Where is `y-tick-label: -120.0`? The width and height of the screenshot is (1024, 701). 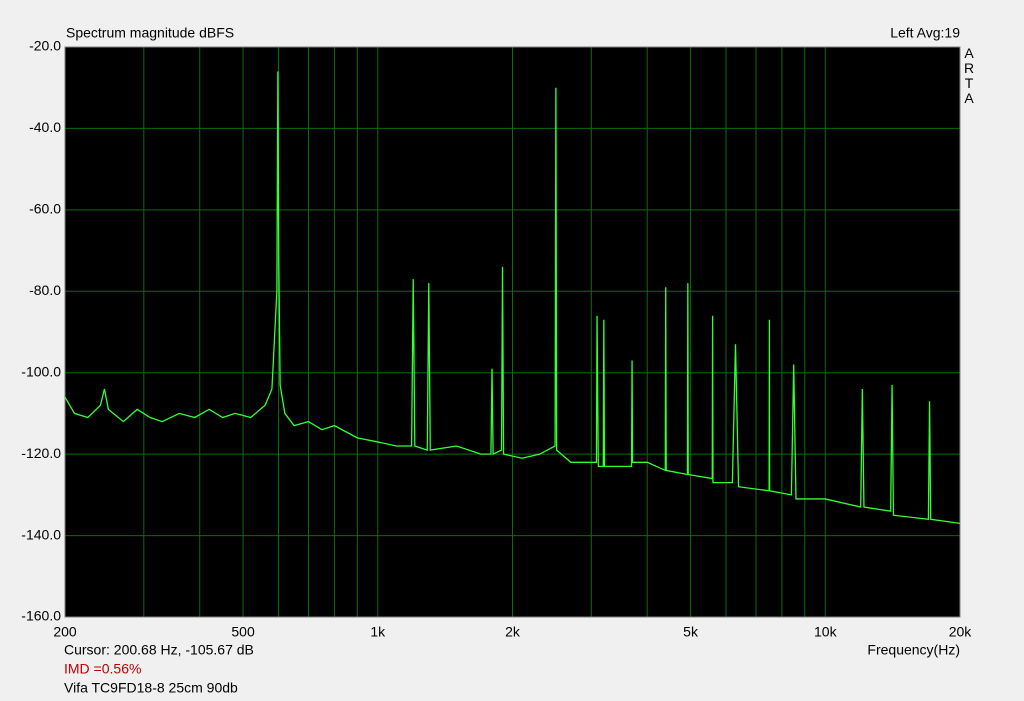
y-tick-label: -120.0 is located at coordinates (41, 453).